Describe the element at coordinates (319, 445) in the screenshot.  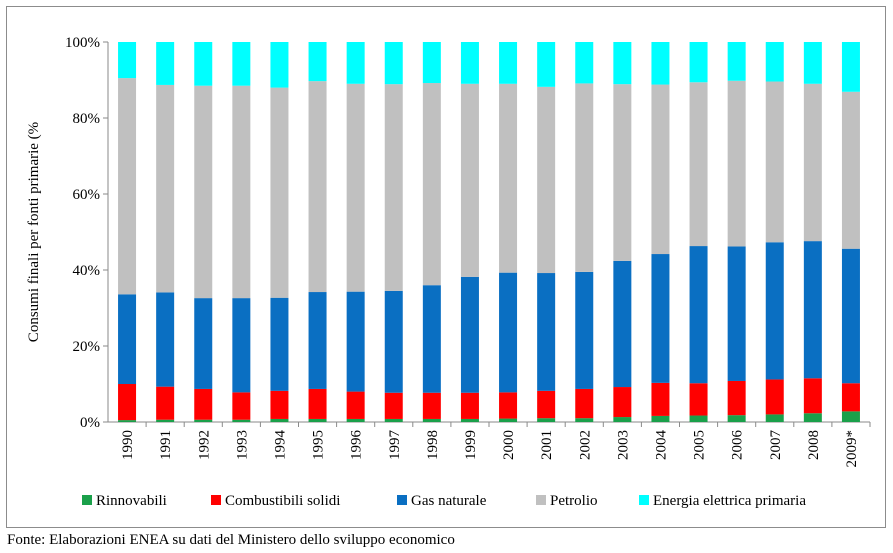
I see `x-tick-label: 1995` at that location.